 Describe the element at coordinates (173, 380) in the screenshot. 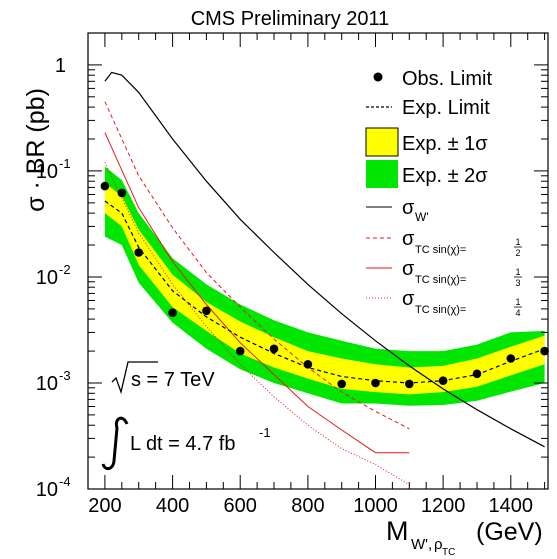

I see `sqrt-s-text: s = 7 TeV` at that location.